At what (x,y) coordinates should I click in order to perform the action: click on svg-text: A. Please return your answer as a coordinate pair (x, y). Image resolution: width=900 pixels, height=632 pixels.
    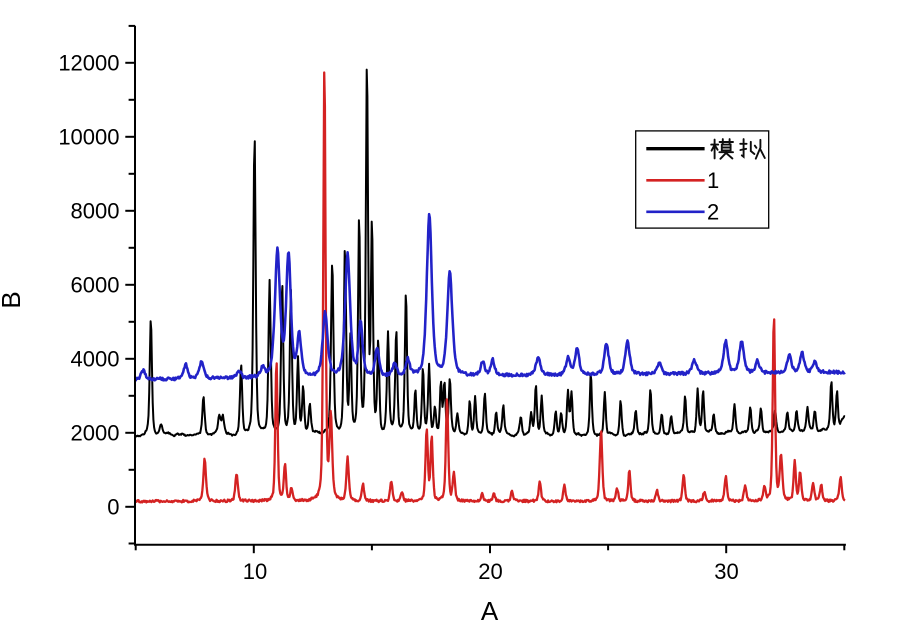
    Looking at the image, I should click on (490, 611).